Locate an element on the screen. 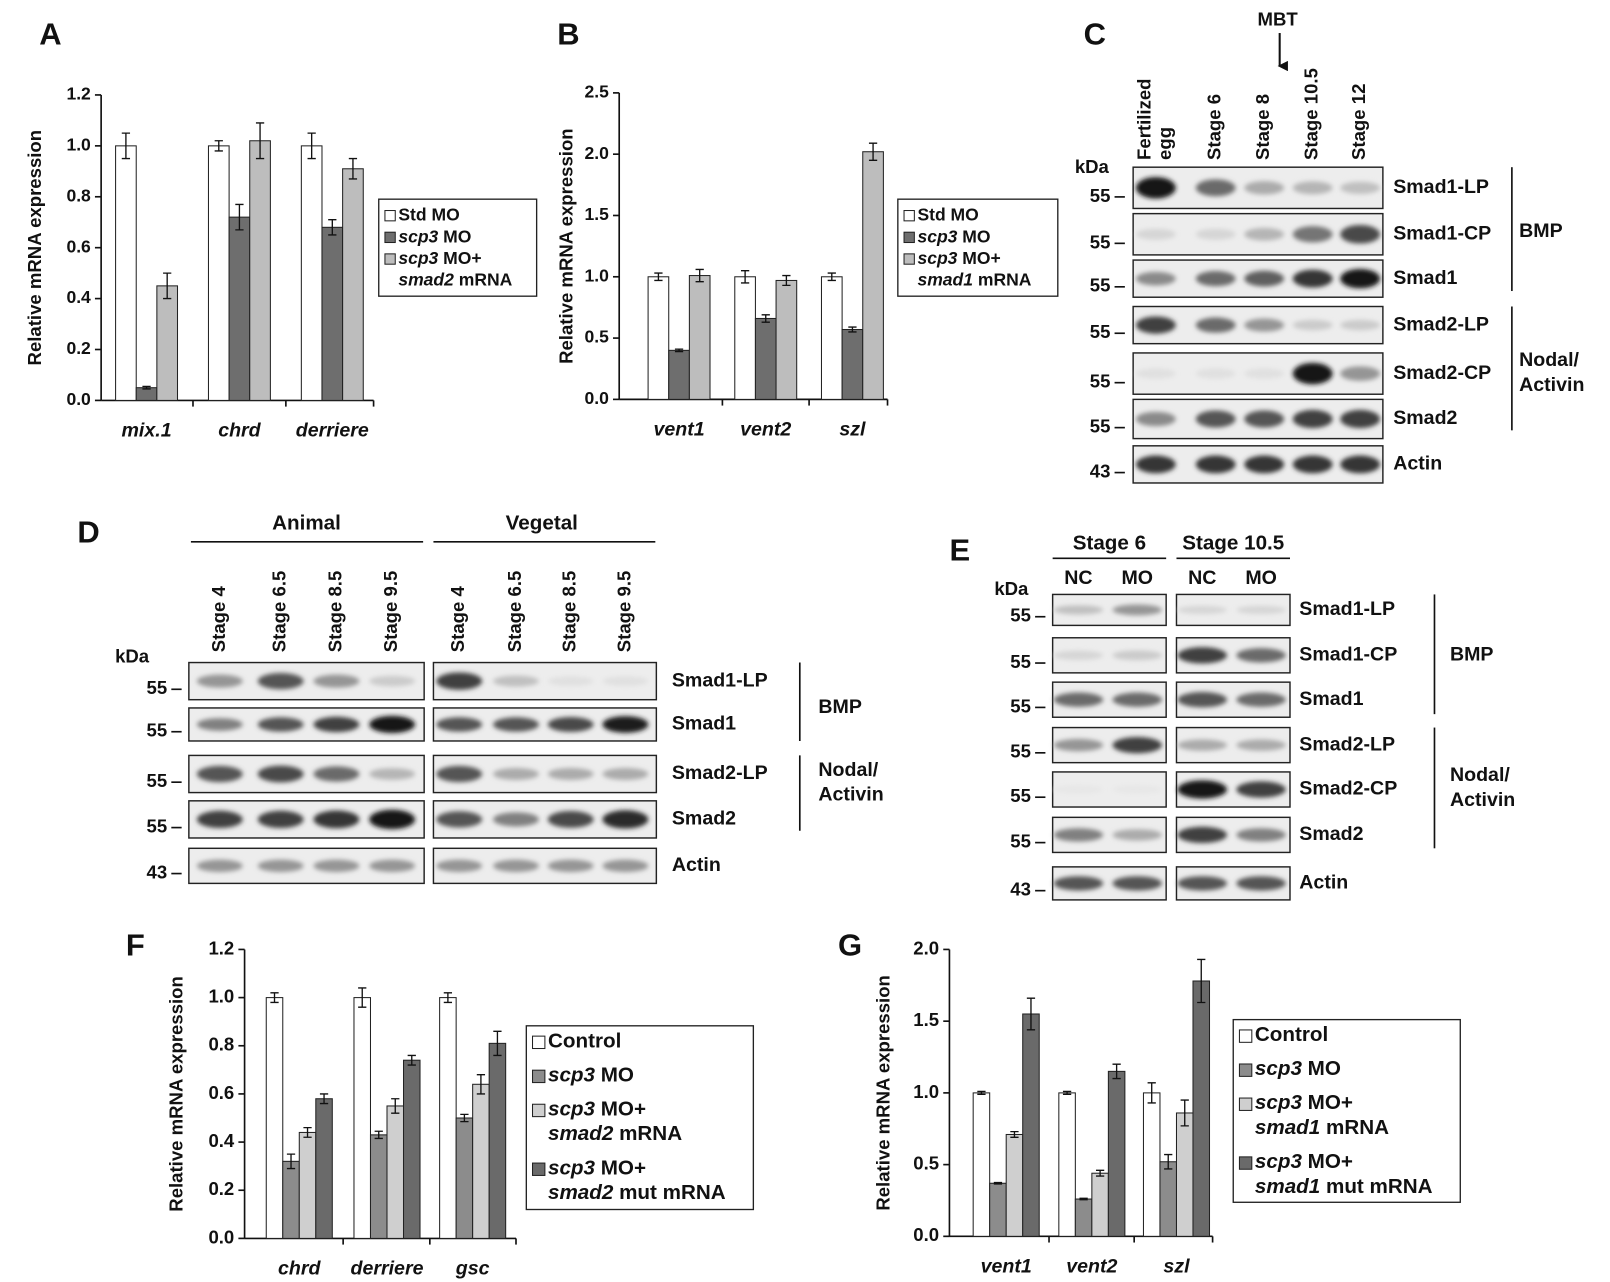 The image size is (1610, 1282). legend-label: scp3 MO+ smad2 mut mRNA is located at coordinates (637, 1181).